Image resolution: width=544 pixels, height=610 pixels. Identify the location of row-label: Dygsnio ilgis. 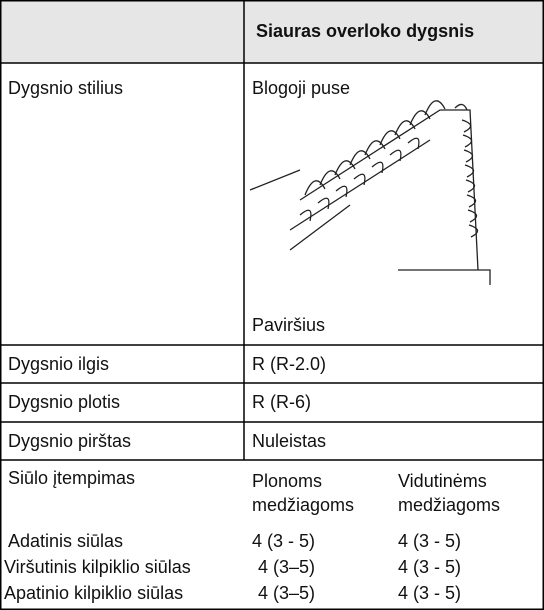
(59, 364).